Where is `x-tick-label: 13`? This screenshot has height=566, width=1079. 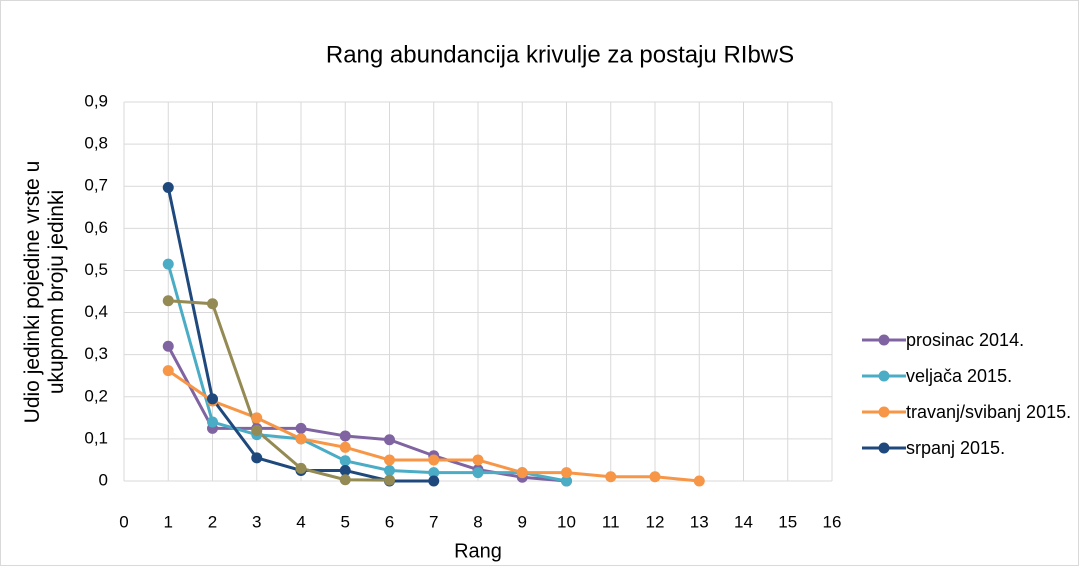
x-tick-label: 13 is located at coordinates (699, 521).